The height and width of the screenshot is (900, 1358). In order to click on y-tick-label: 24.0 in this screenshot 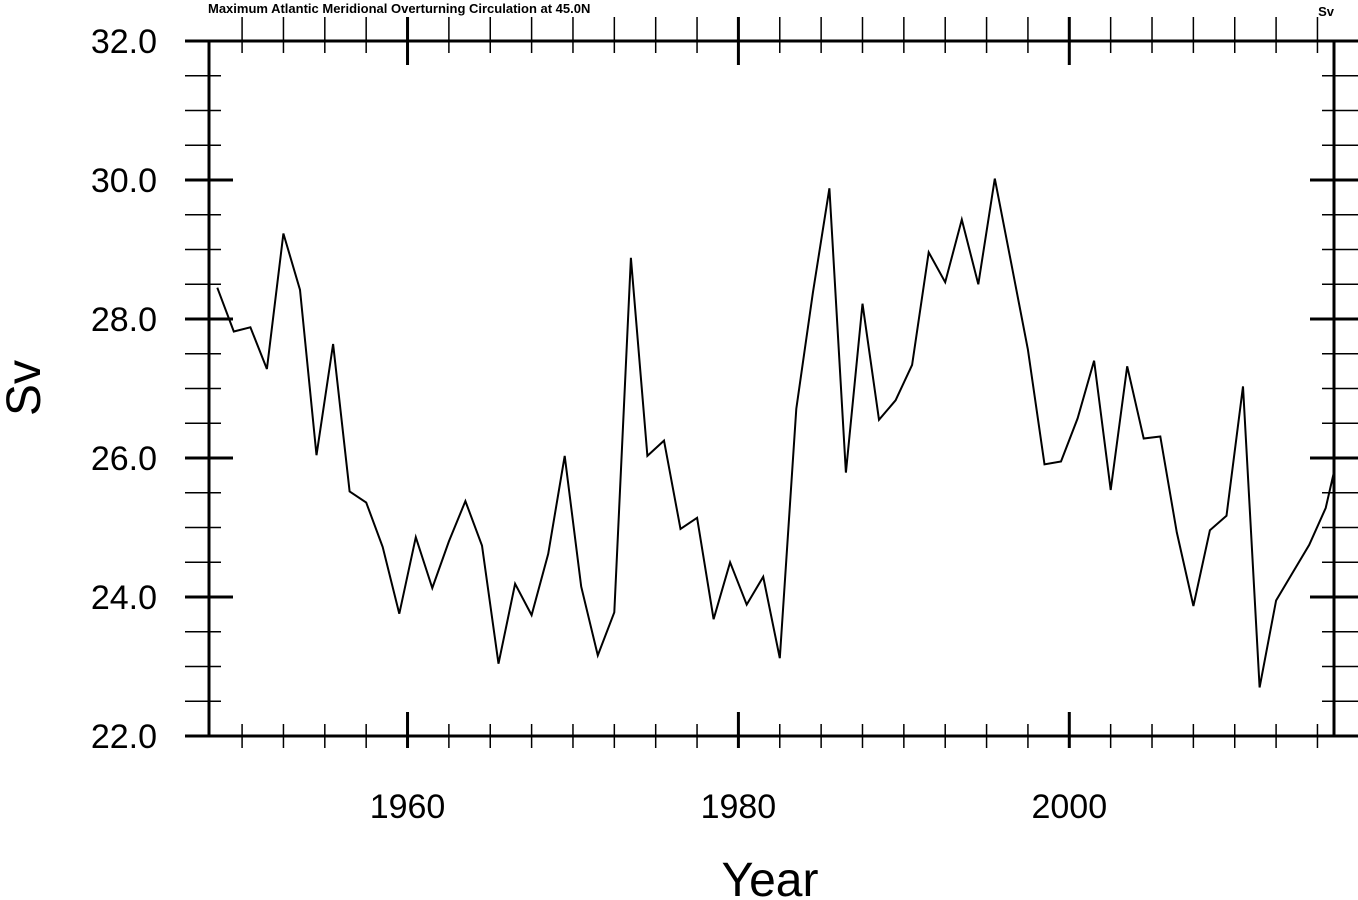, I will do `click(124, 598)`.